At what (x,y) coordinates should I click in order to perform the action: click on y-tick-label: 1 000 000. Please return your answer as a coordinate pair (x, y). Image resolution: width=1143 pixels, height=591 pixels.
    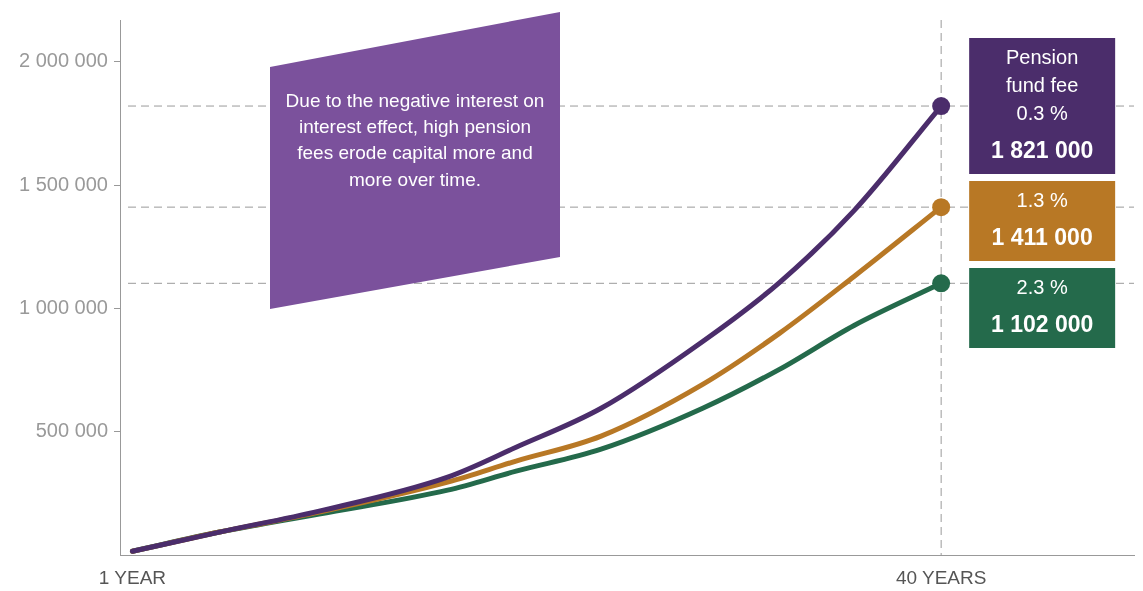
    Looking at the image, I should click on (63, 306).